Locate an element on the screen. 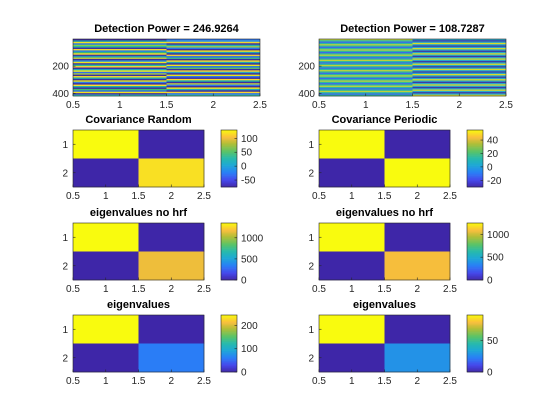  colorbar-tick-label: 20 is located at coordinates (493, 154).